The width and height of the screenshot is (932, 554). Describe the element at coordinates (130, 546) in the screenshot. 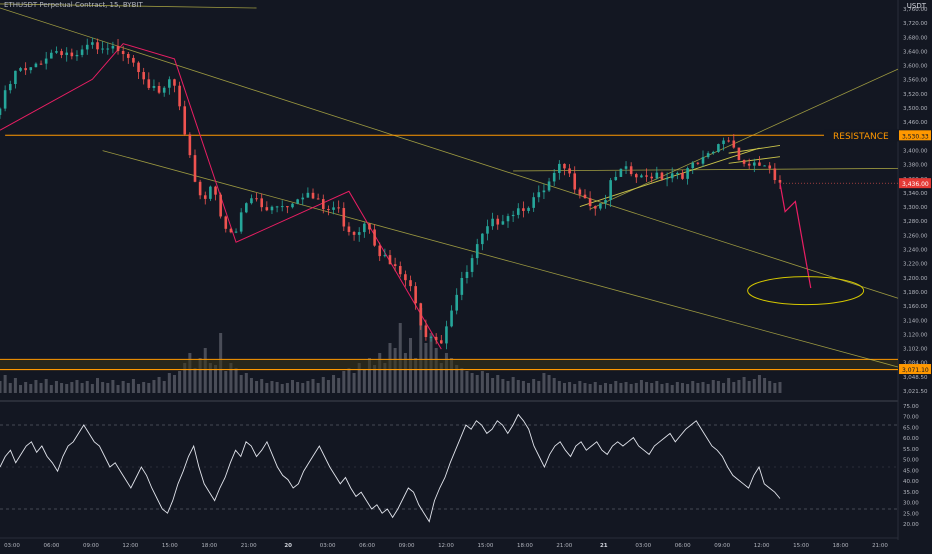

I see `time-tick-label: 12:00` at that location.